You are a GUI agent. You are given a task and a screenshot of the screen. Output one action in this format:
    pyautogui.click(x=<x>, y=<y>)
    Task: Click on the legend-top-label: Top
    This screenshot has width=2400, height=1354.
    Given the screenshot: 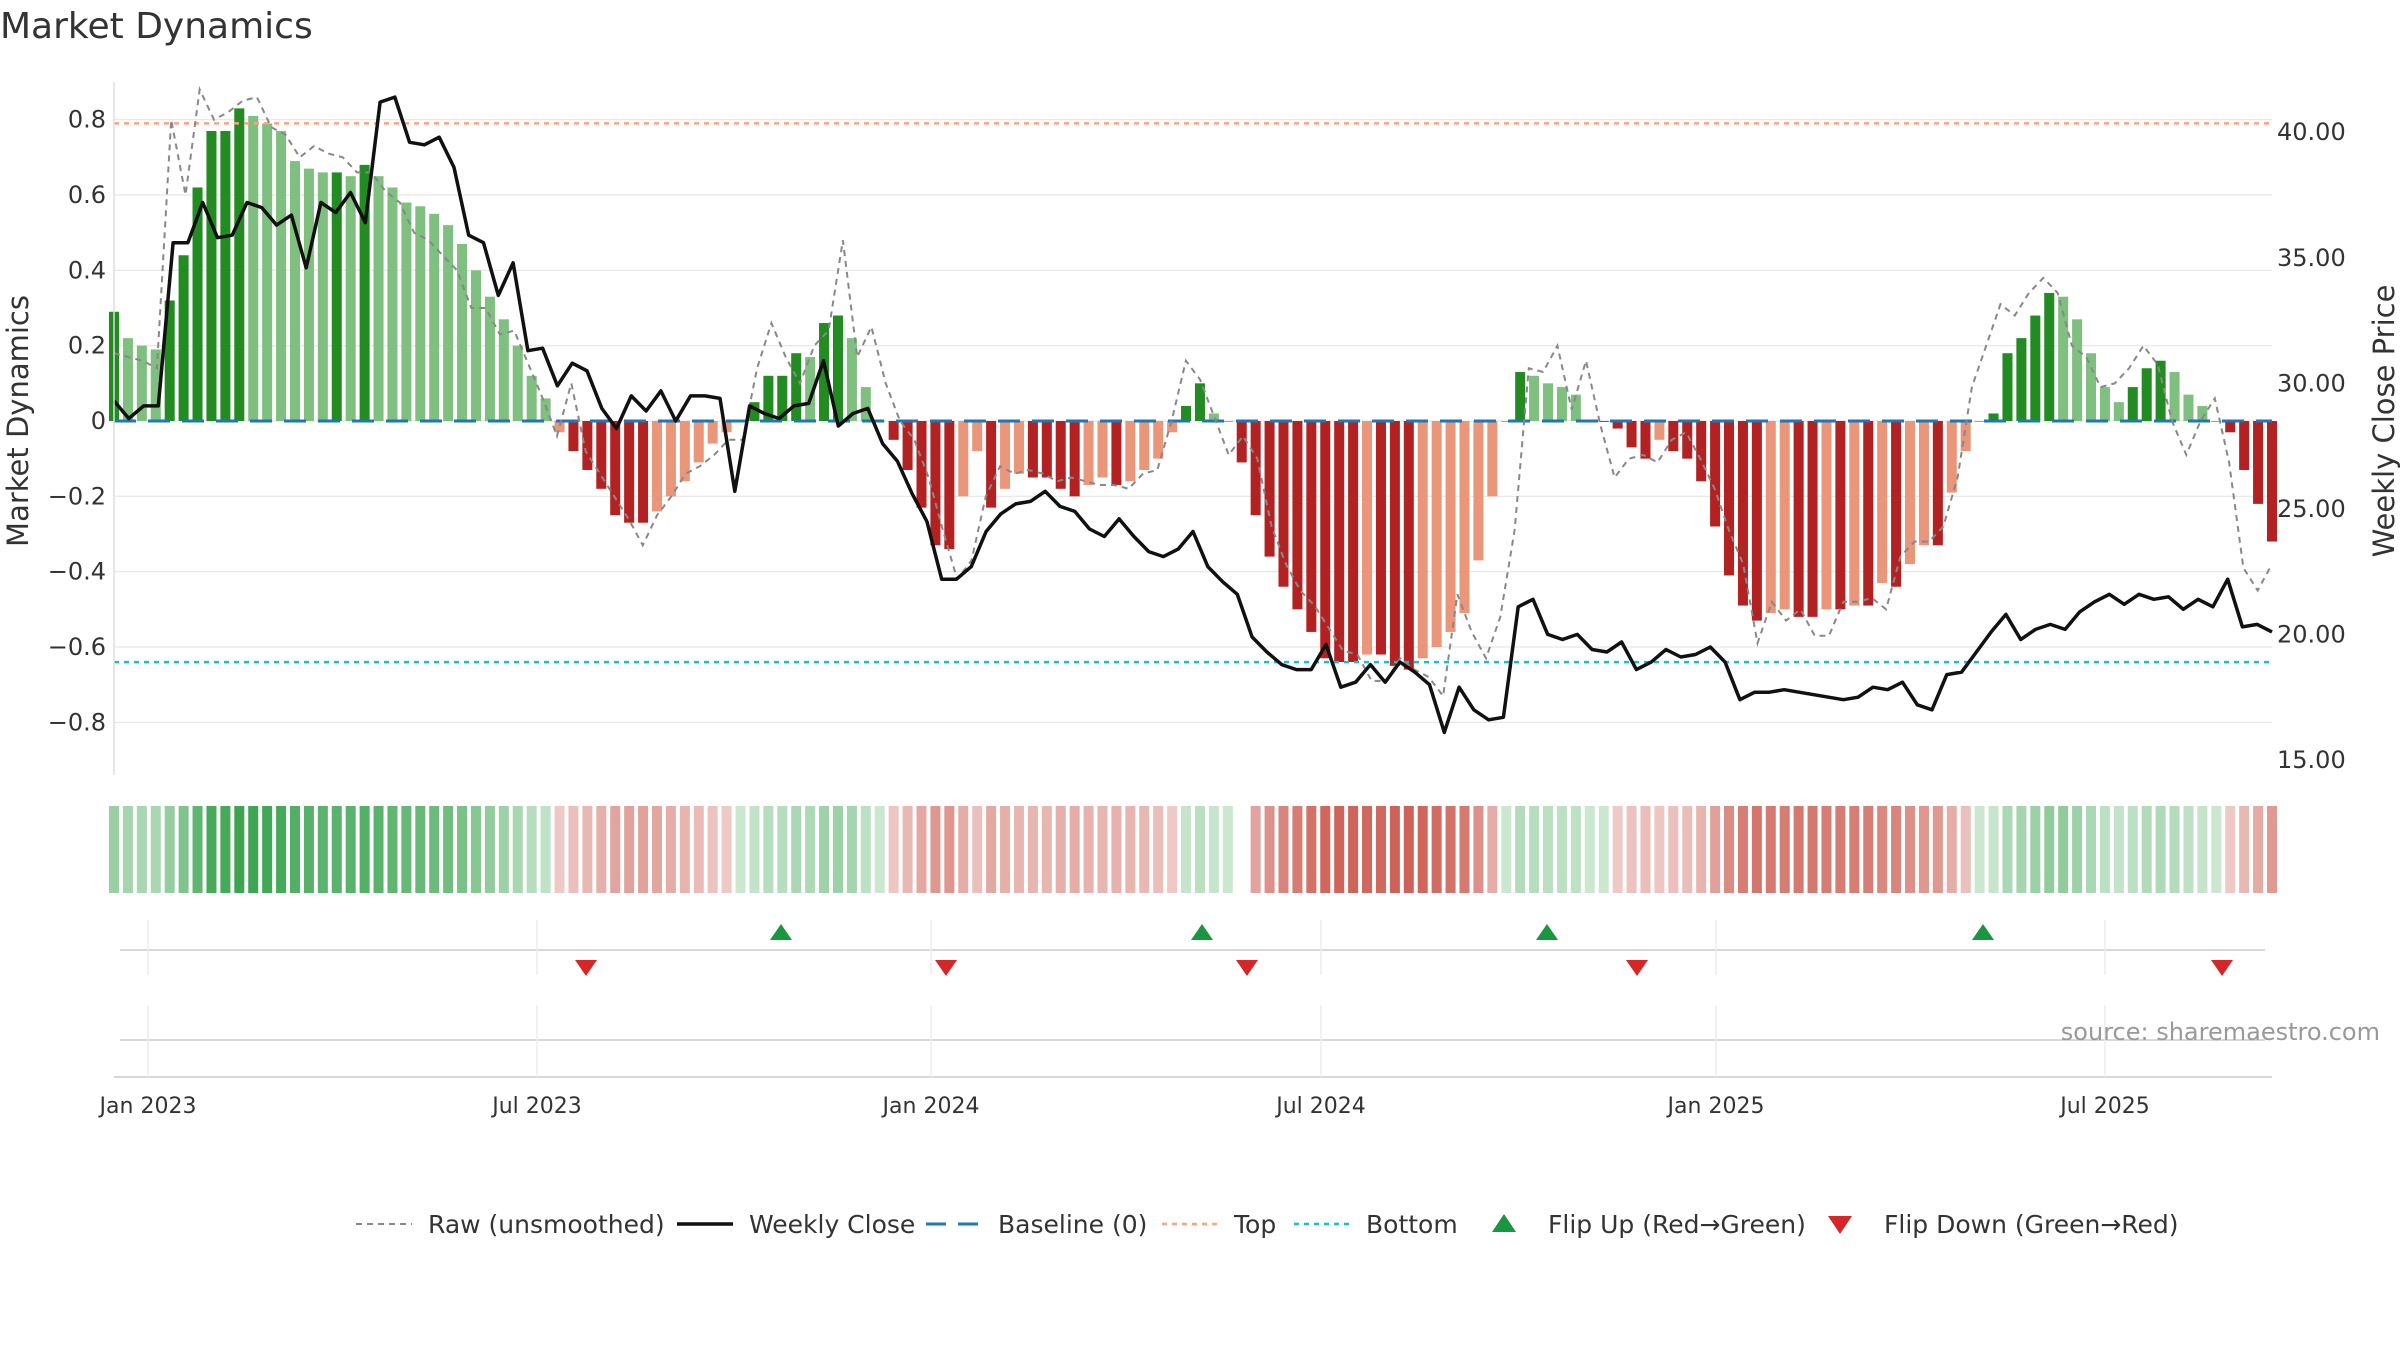 What is the action you would take?
    pyautogui.click(x=1254, y=1224)
    